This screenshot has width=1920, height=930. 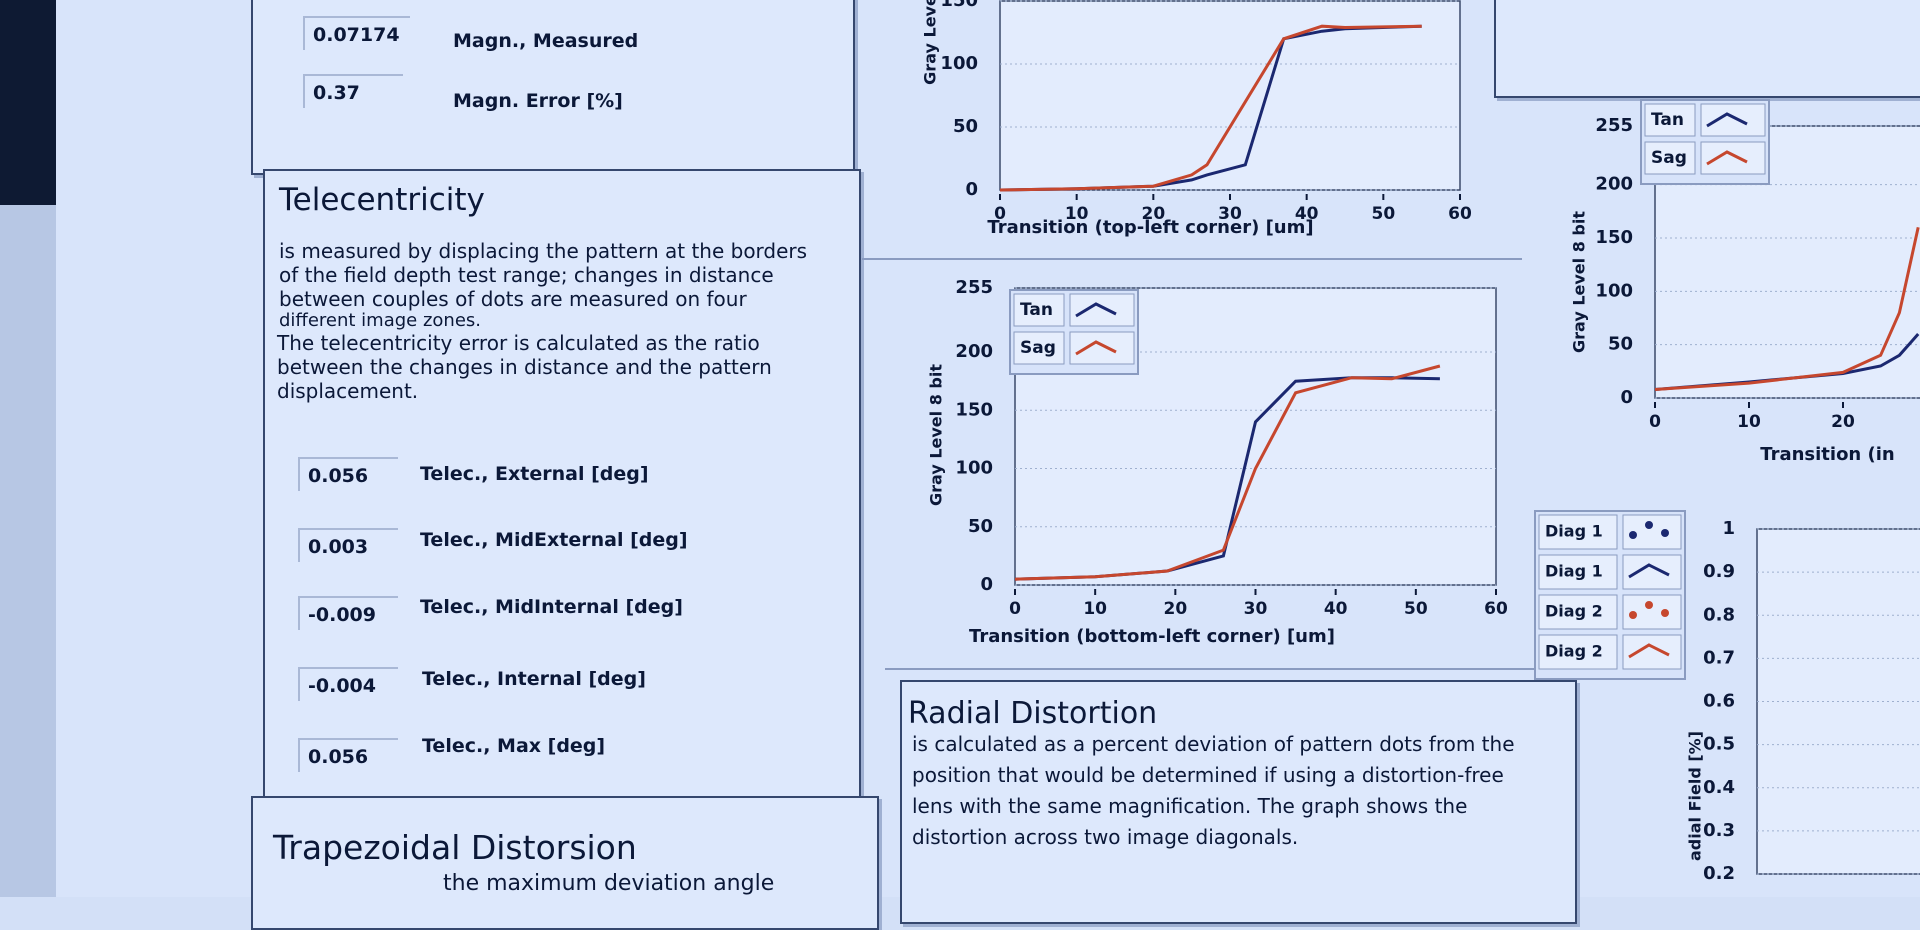 I want to click on x-tick-label: 0, so click(x=1000, y=214).